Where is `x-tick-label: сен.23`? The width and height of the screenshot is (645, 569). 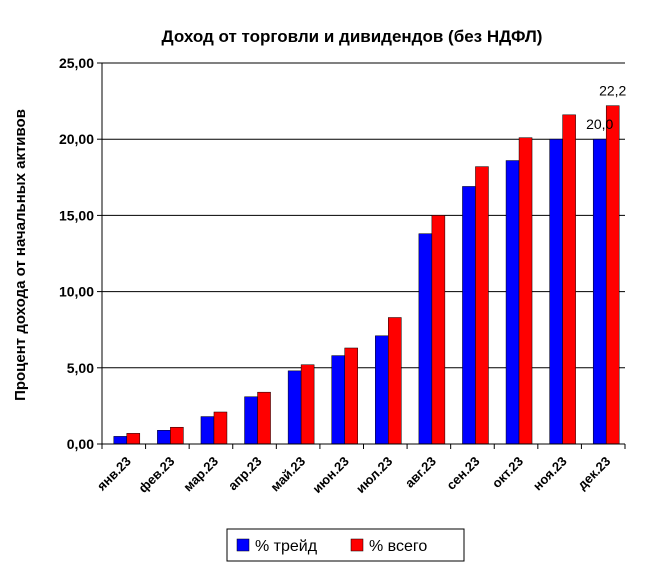
x-tick-label: сен.23 is located at coordinates (462, 473).